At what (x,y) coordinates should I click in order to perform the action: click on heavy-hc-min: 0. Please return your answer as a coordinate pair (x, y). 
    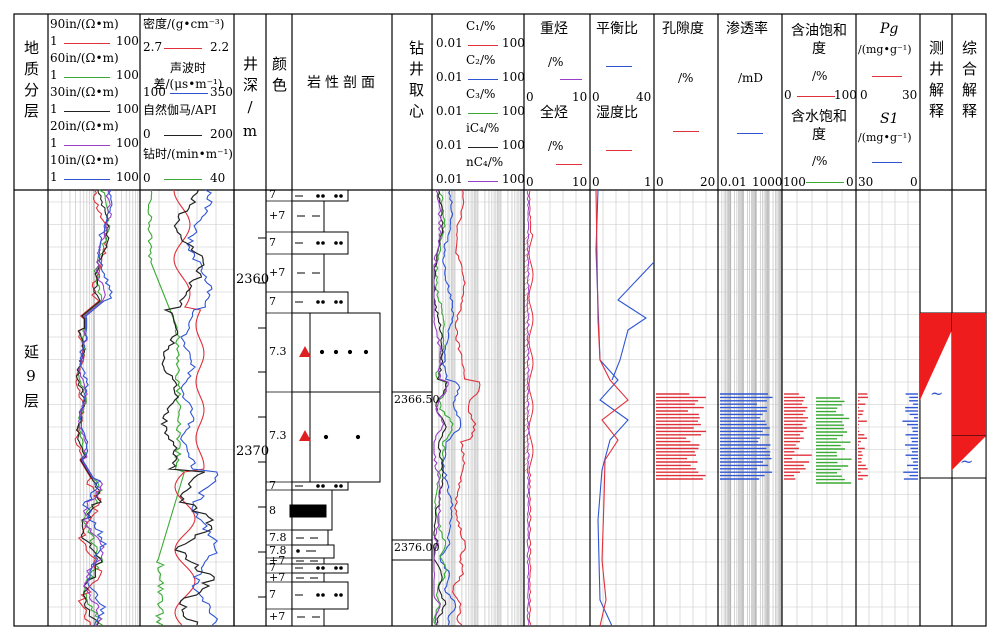
    Looking at the image, I should click on (530, 97).